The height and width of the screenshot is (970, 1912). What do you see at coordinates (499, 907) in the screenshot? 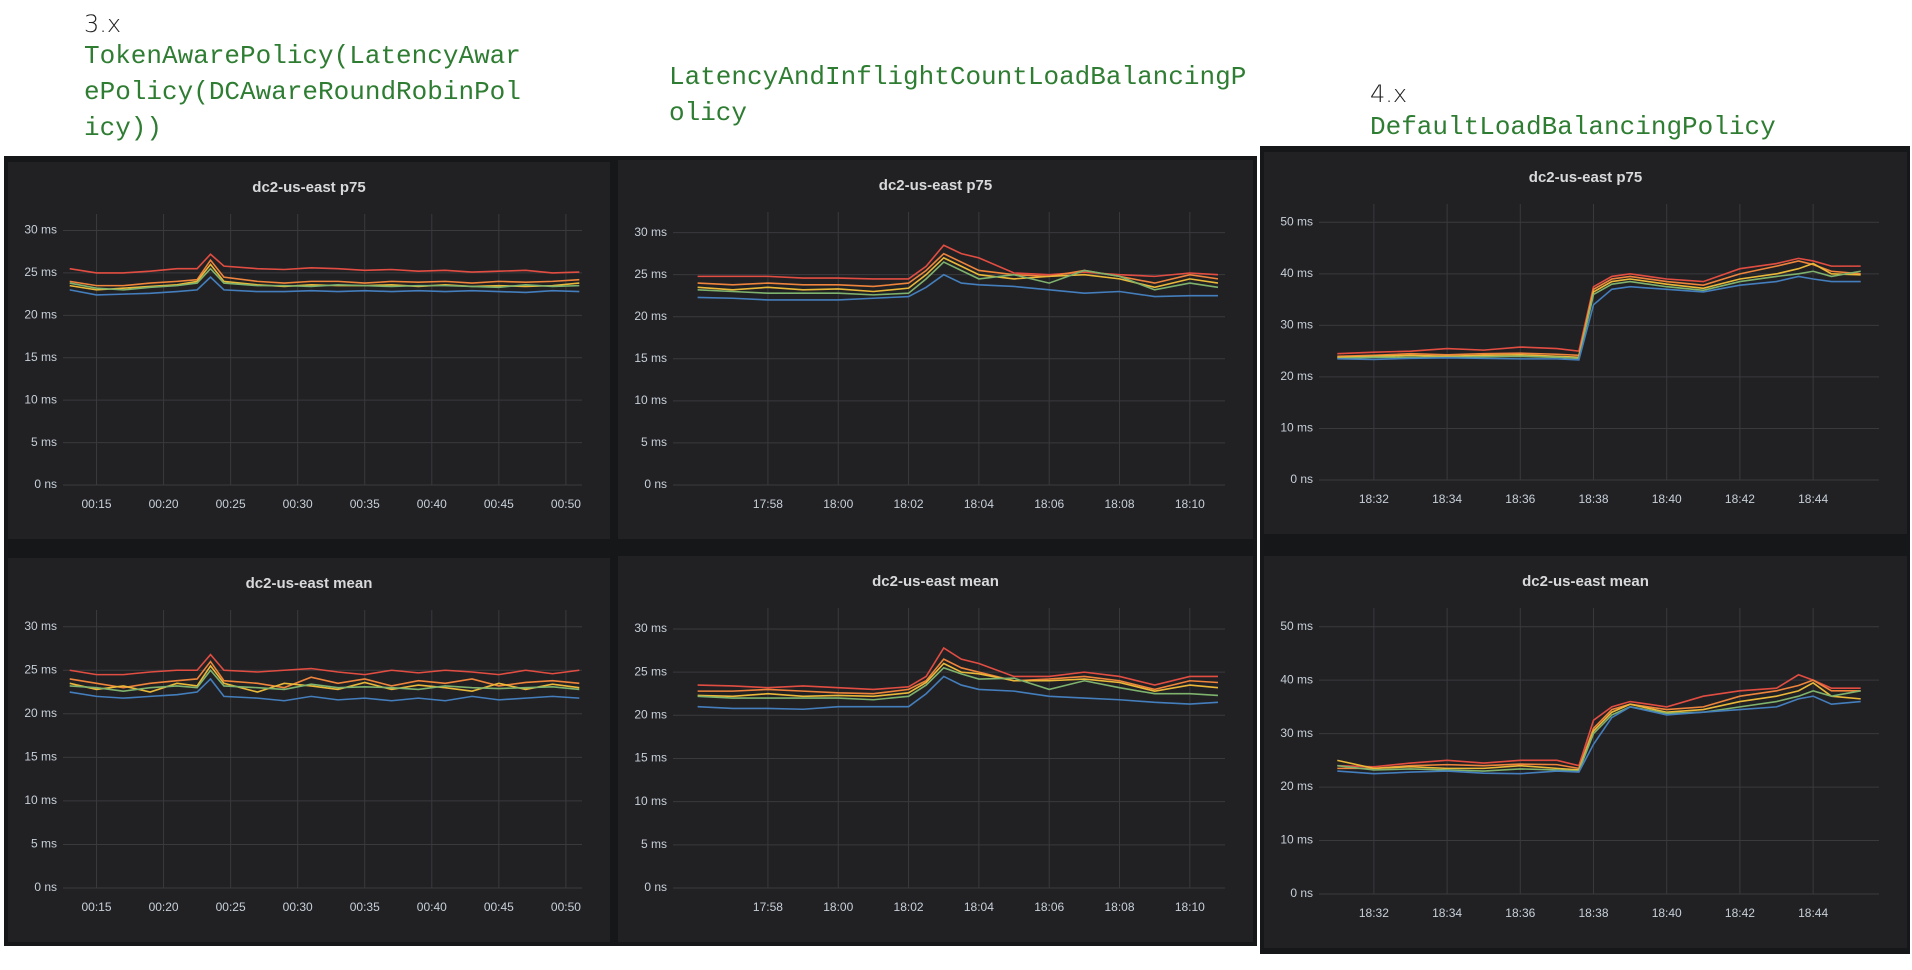
I see `x-tick-label: 00:45` at bounding box center [499, 907].